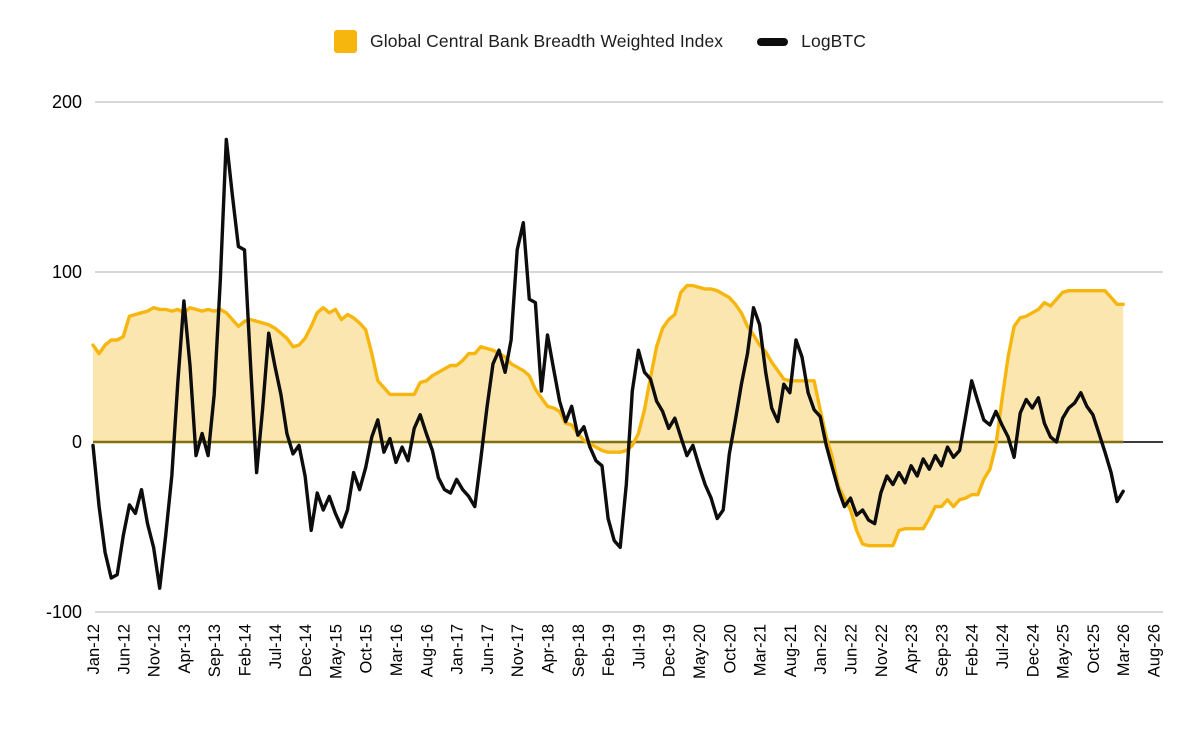 This screenshot has height=742, width=1200. Describe the element at coordinates (833, 41) in the screenshot. I see `legend-label-logbtc: LogBTC` at that location.